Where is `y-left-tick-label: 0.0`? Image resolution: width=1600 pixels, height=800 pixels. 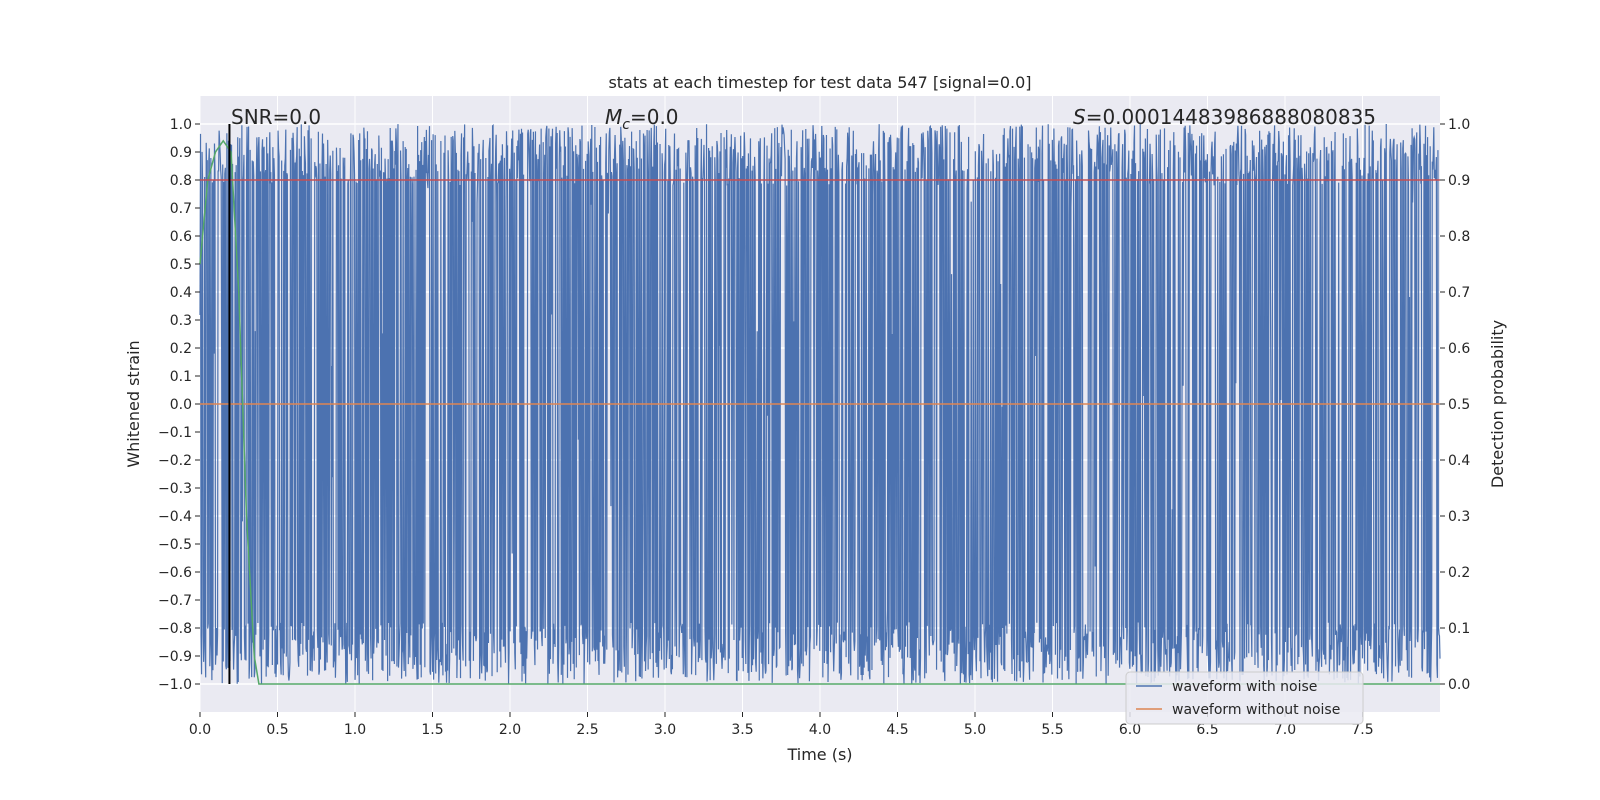 y-left-tick-label: 0.0 is located at coordinates (181, 405).